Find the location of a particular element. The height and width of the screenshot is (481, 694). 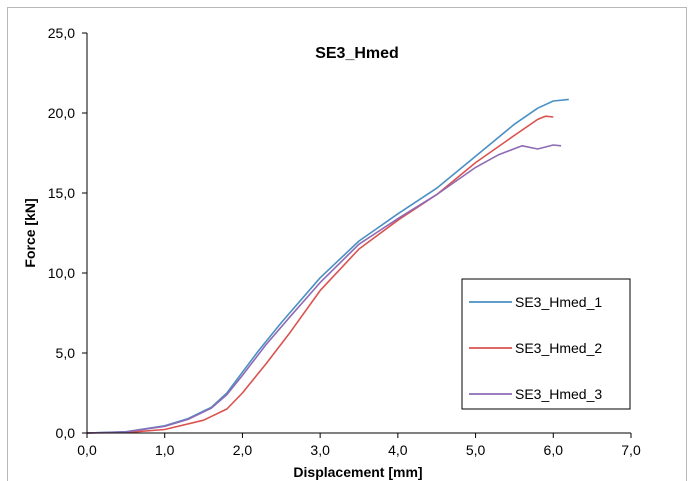

x-tick-label: 4,0 is located at coordinates (398, 450).